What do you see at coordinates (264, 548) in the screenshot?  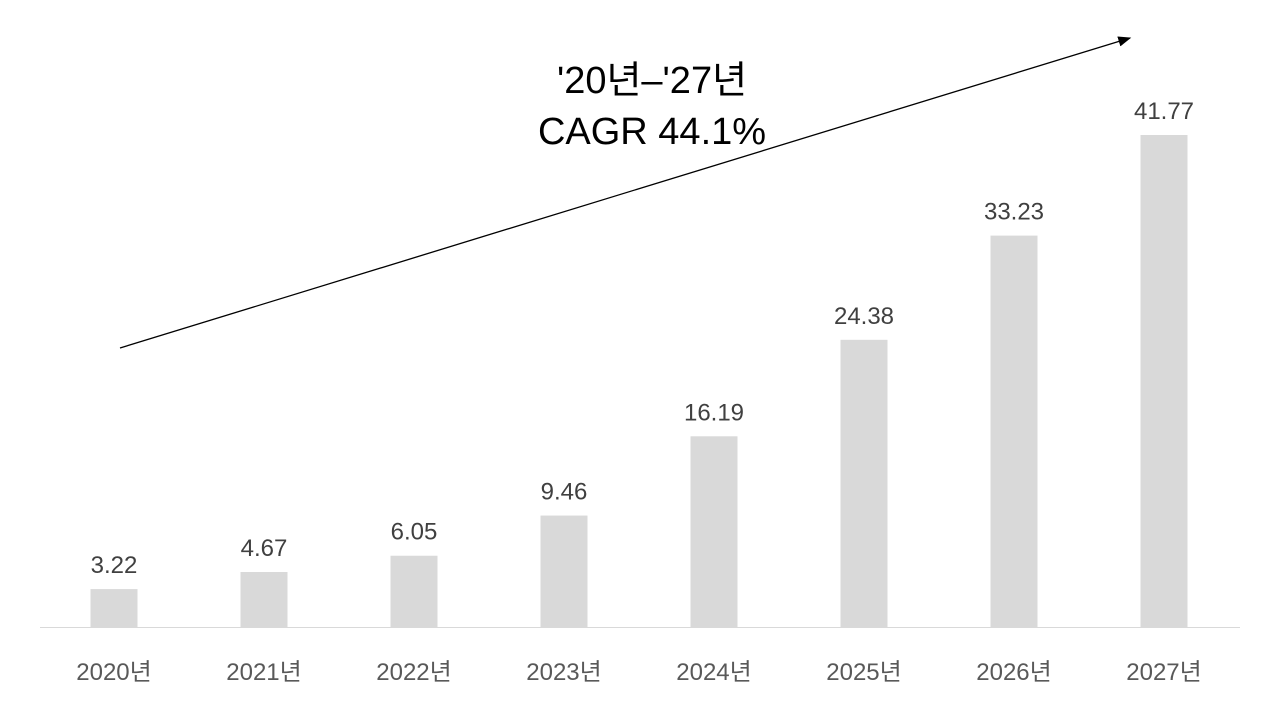 I see `data-label: 4.67` at bounding box center [264, 548].